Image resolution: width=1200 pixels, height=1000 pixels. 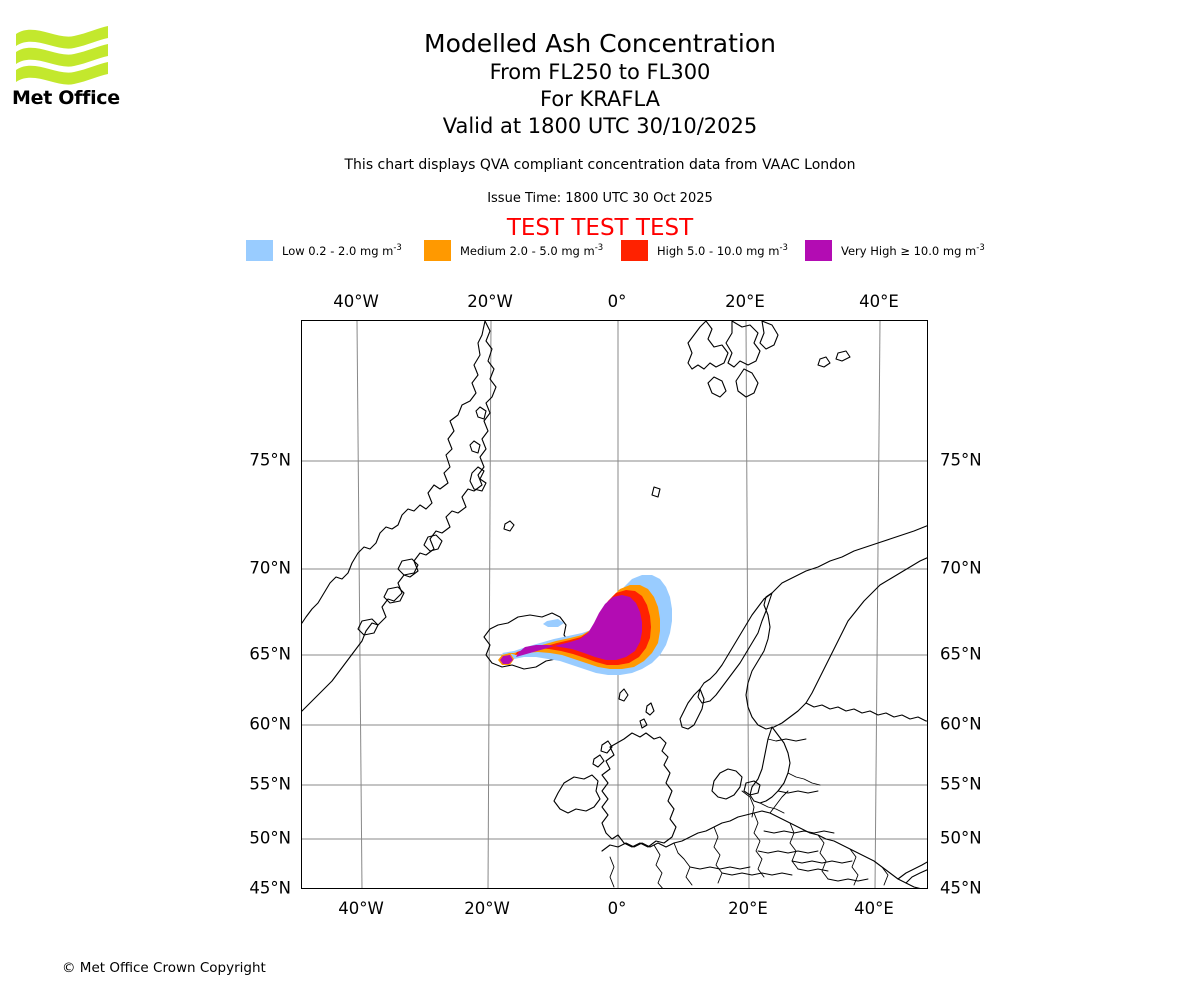 I want to click on legend-item-1: Medium 2.0 - 5.0 mg m-3, so click(x=513, y=250).